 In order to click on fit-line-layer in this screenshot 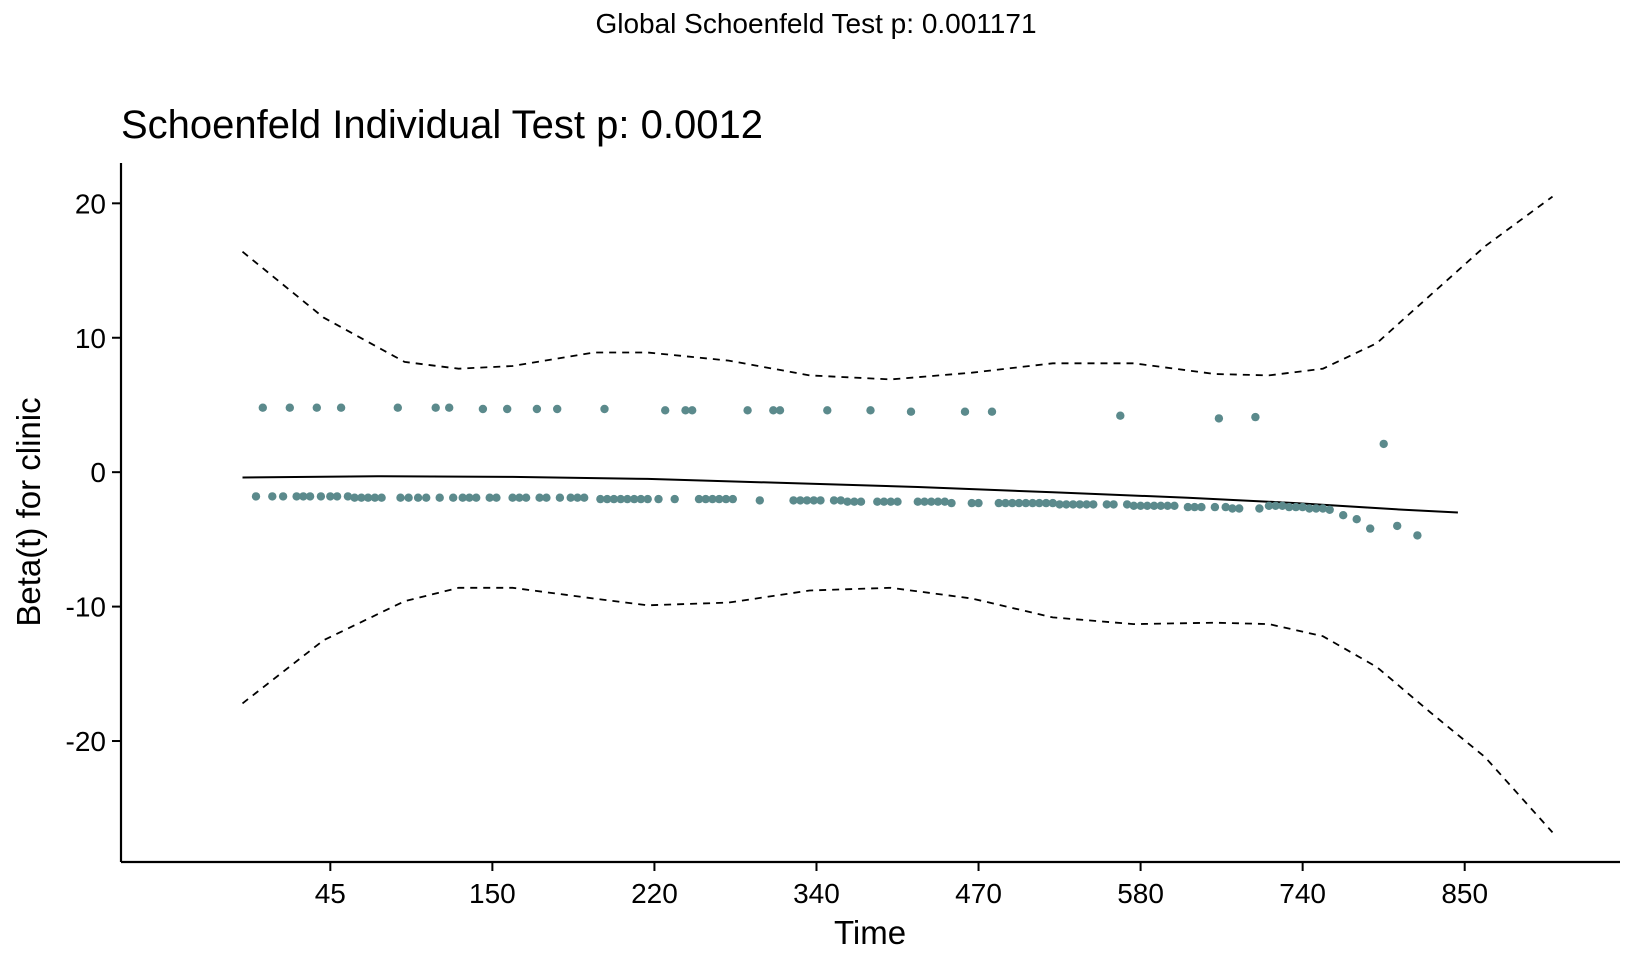, I will do `click(850, 494)`.